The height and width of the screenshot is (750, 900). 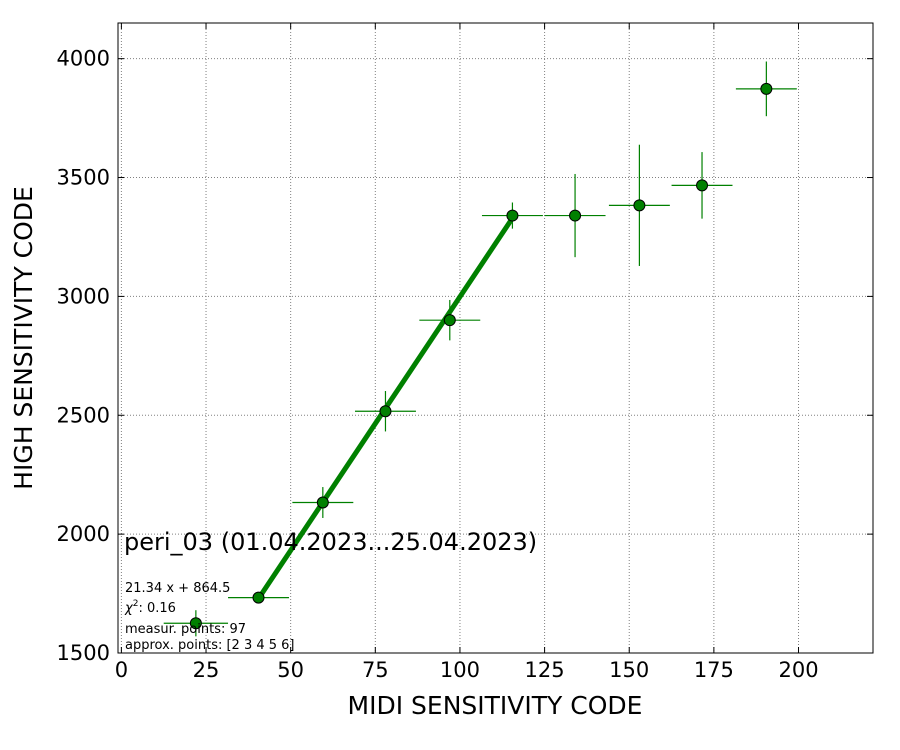 I want to click on y-tick-label: 2500, so click(x=83, y=415).